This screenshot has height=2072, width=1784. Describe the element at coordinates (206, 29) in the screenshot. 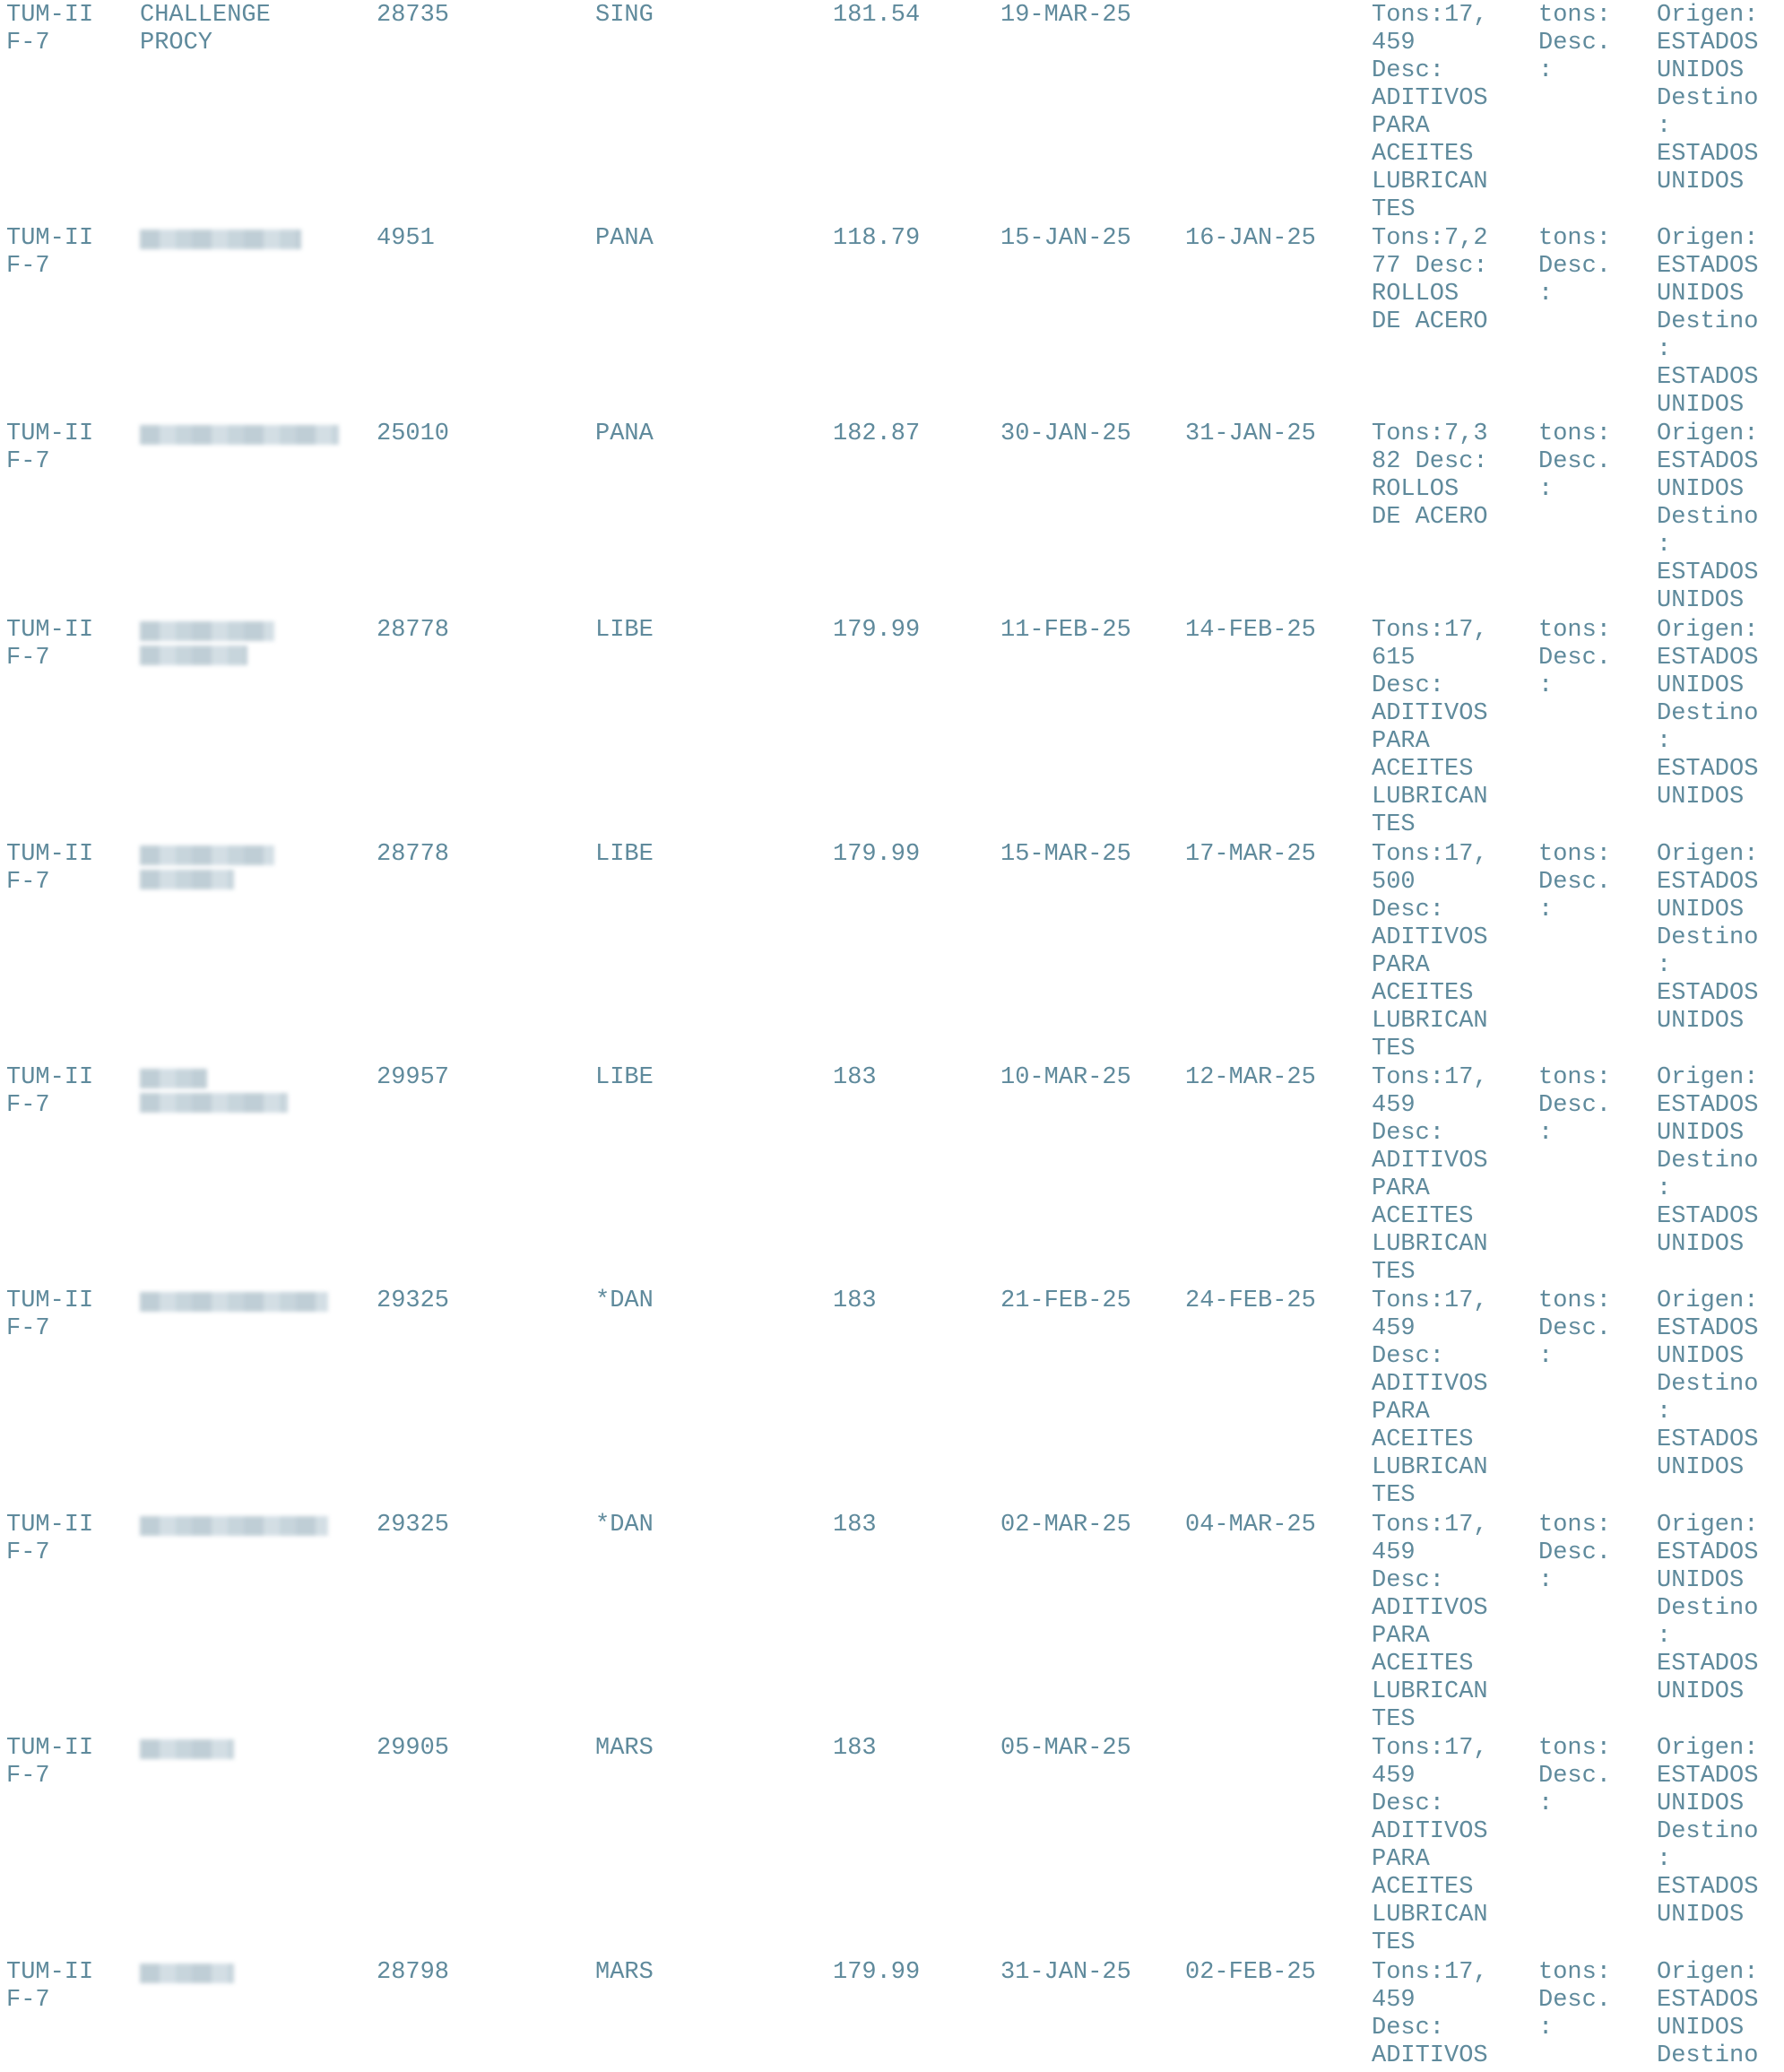

I see `vessel-name-cell: CHALLENGE PROCY` at that location.